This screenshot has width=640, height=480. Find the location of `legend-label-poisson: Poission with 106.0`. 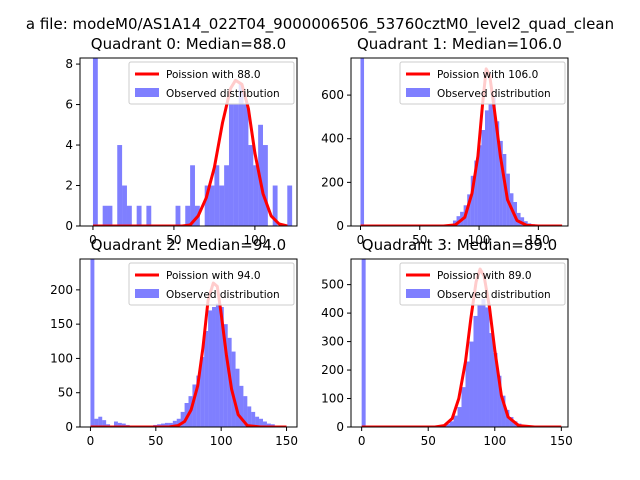

legend-label-poisson: Poission with 106.0 is located at coordinates (487, 75).